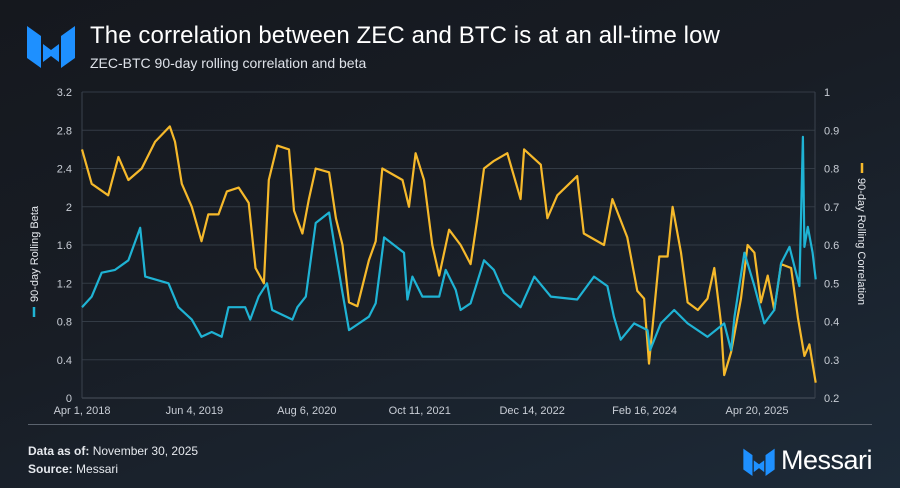 The width and height of the screenshot is (900, 488). What do you see at coordinates (757, 411) in the screenshot?
I see `x-tick-label: Apr 20, 2025` at bounding box center [757, 411].